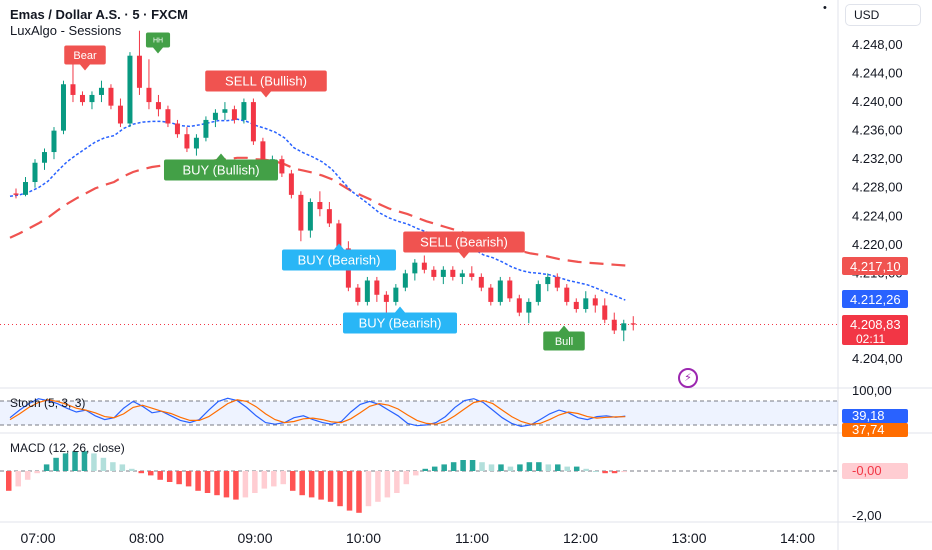  I want to click on time-tick: 14:00, so click(797, 538).